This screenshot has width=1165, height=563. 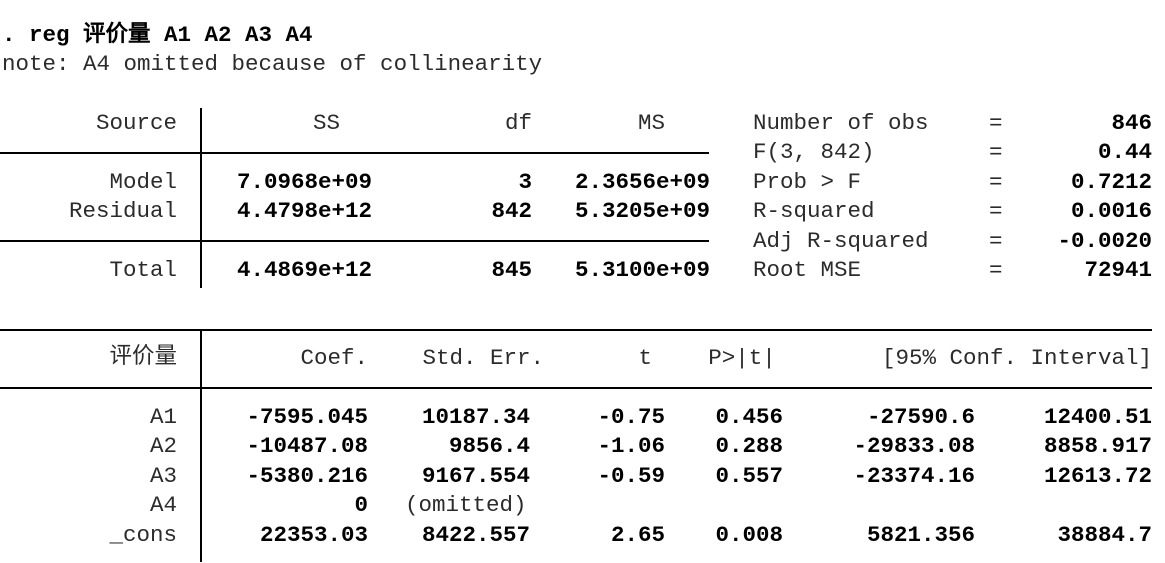 I want to click on coef-ci-lower: -27590.6, so click(x=920, y=417).